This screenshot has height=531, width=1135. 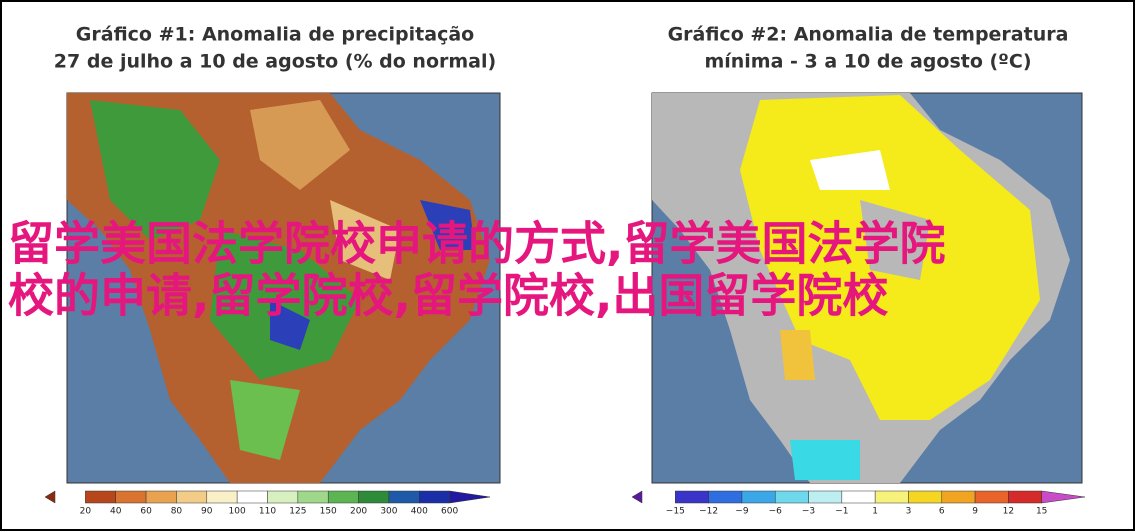 What do you see at coordinates (297, 512) in the screenshot?
I see `scale-label: 125` at bounding box center [297, 512].